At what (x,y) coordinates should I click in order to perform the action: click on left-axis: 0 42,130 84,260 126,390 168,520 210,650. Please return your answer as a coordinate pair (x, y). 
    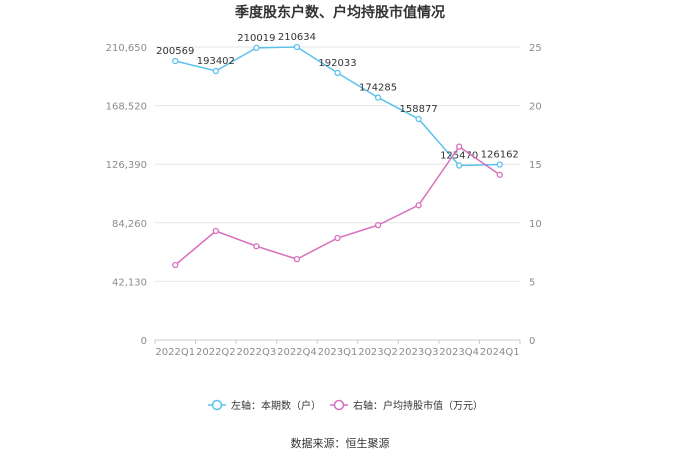
    Looking at the image, I should click on (126, 195).